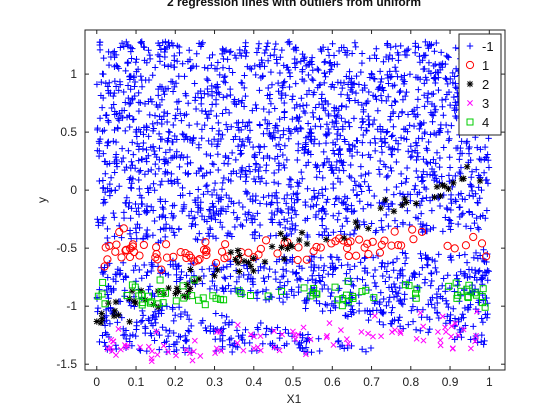 The image size is (560, 420). Describe the element at coordinates (480, 84) in the screenshot. I see `legend-box` at that location.